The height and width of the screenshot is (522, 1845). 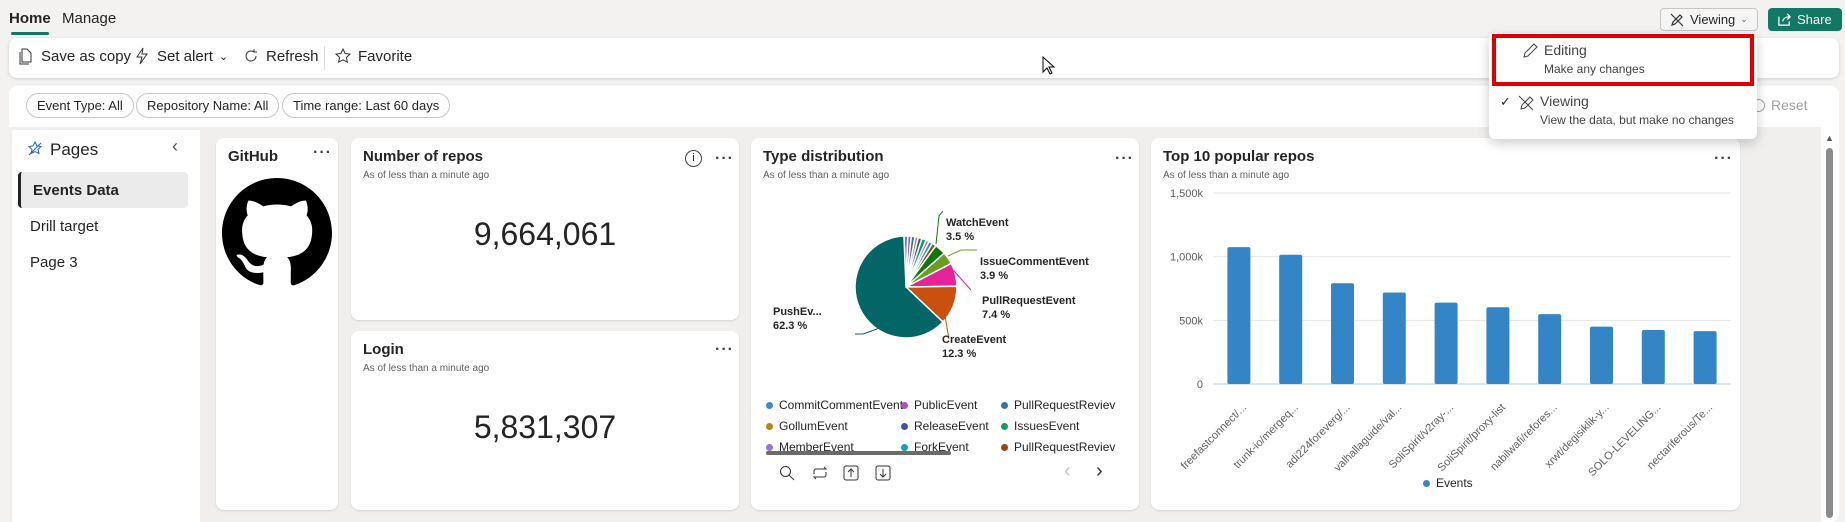 I want to click on reset-button: Reset, so click(x=1780, y=105).